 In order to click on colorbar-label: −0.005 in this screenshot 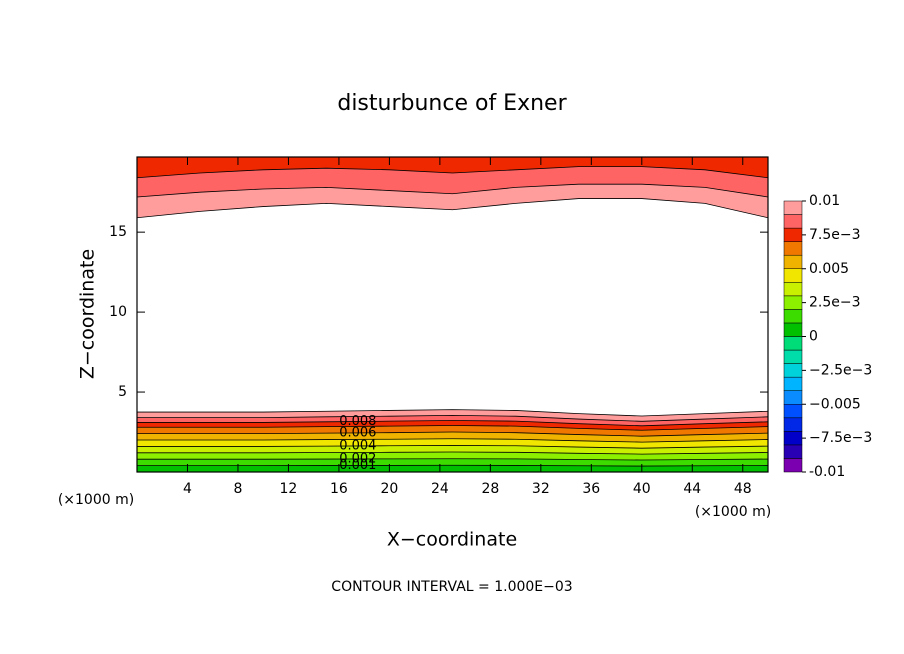, I will do `click(835, 404)`.